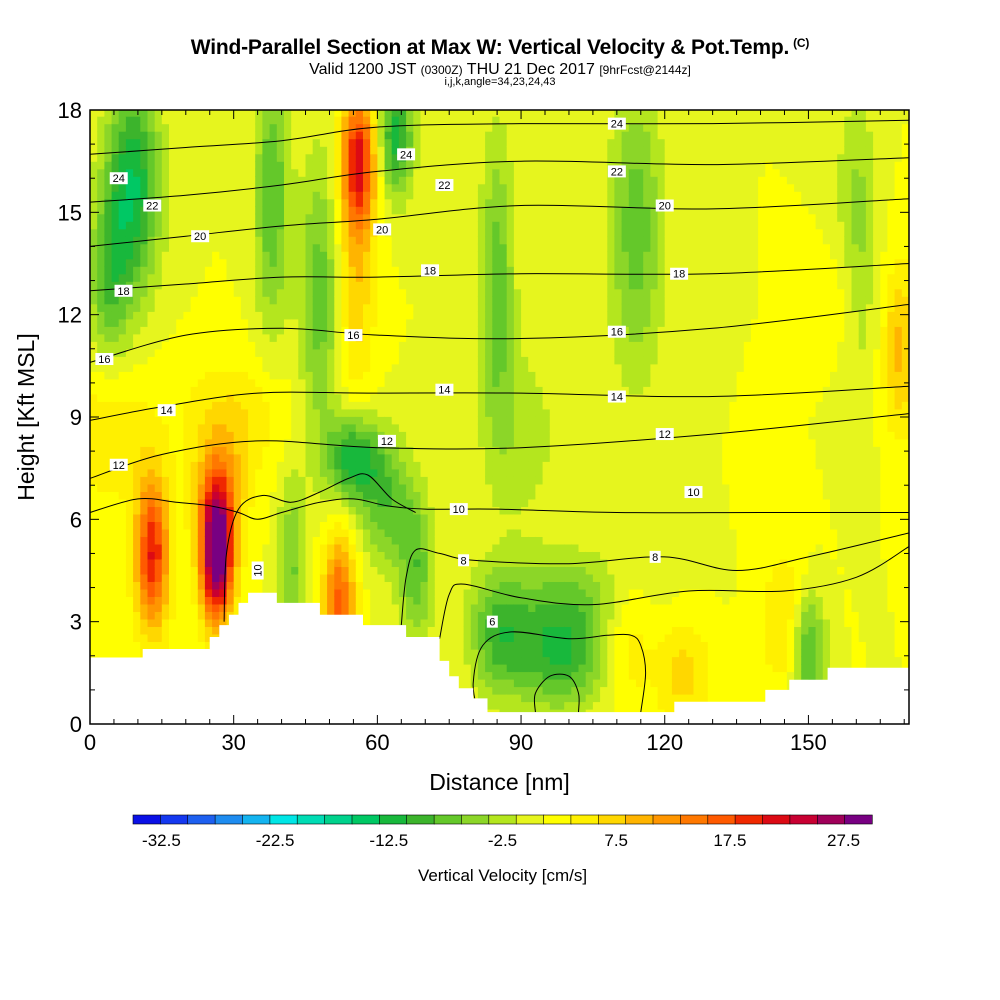 This screenshot has height=1000, width=1000. What do you see at coordinates (161, 840) in the screenshot?
I see `colorbar-tick-label: -32.5` at bounding box center [161, 840].